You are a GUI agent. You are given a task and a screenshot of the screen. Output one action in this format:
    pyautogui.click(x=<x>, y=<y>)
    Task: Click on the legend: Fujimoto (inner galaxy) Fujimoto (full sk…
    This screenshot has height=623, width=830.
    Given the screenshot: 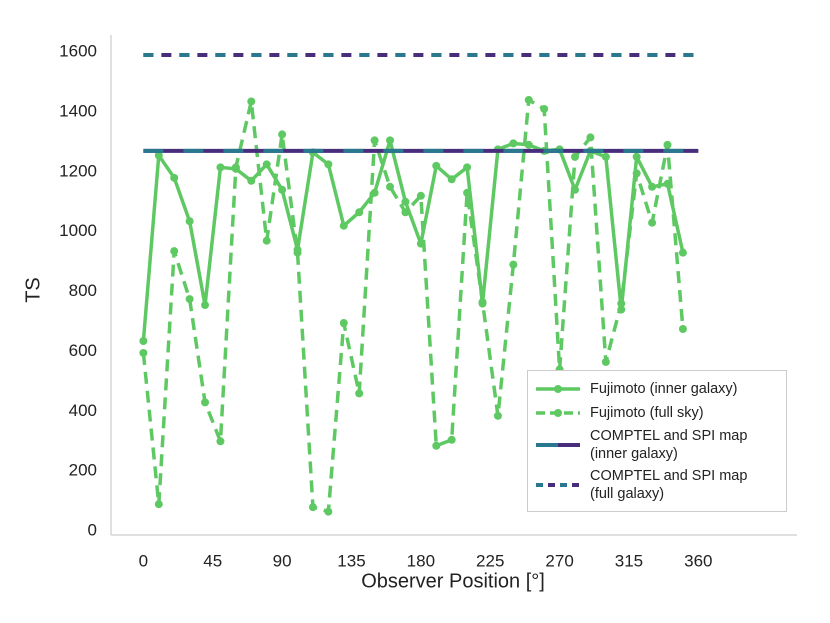 What is the action you would take?
    pyautogui.click(x=657, y=441)
    